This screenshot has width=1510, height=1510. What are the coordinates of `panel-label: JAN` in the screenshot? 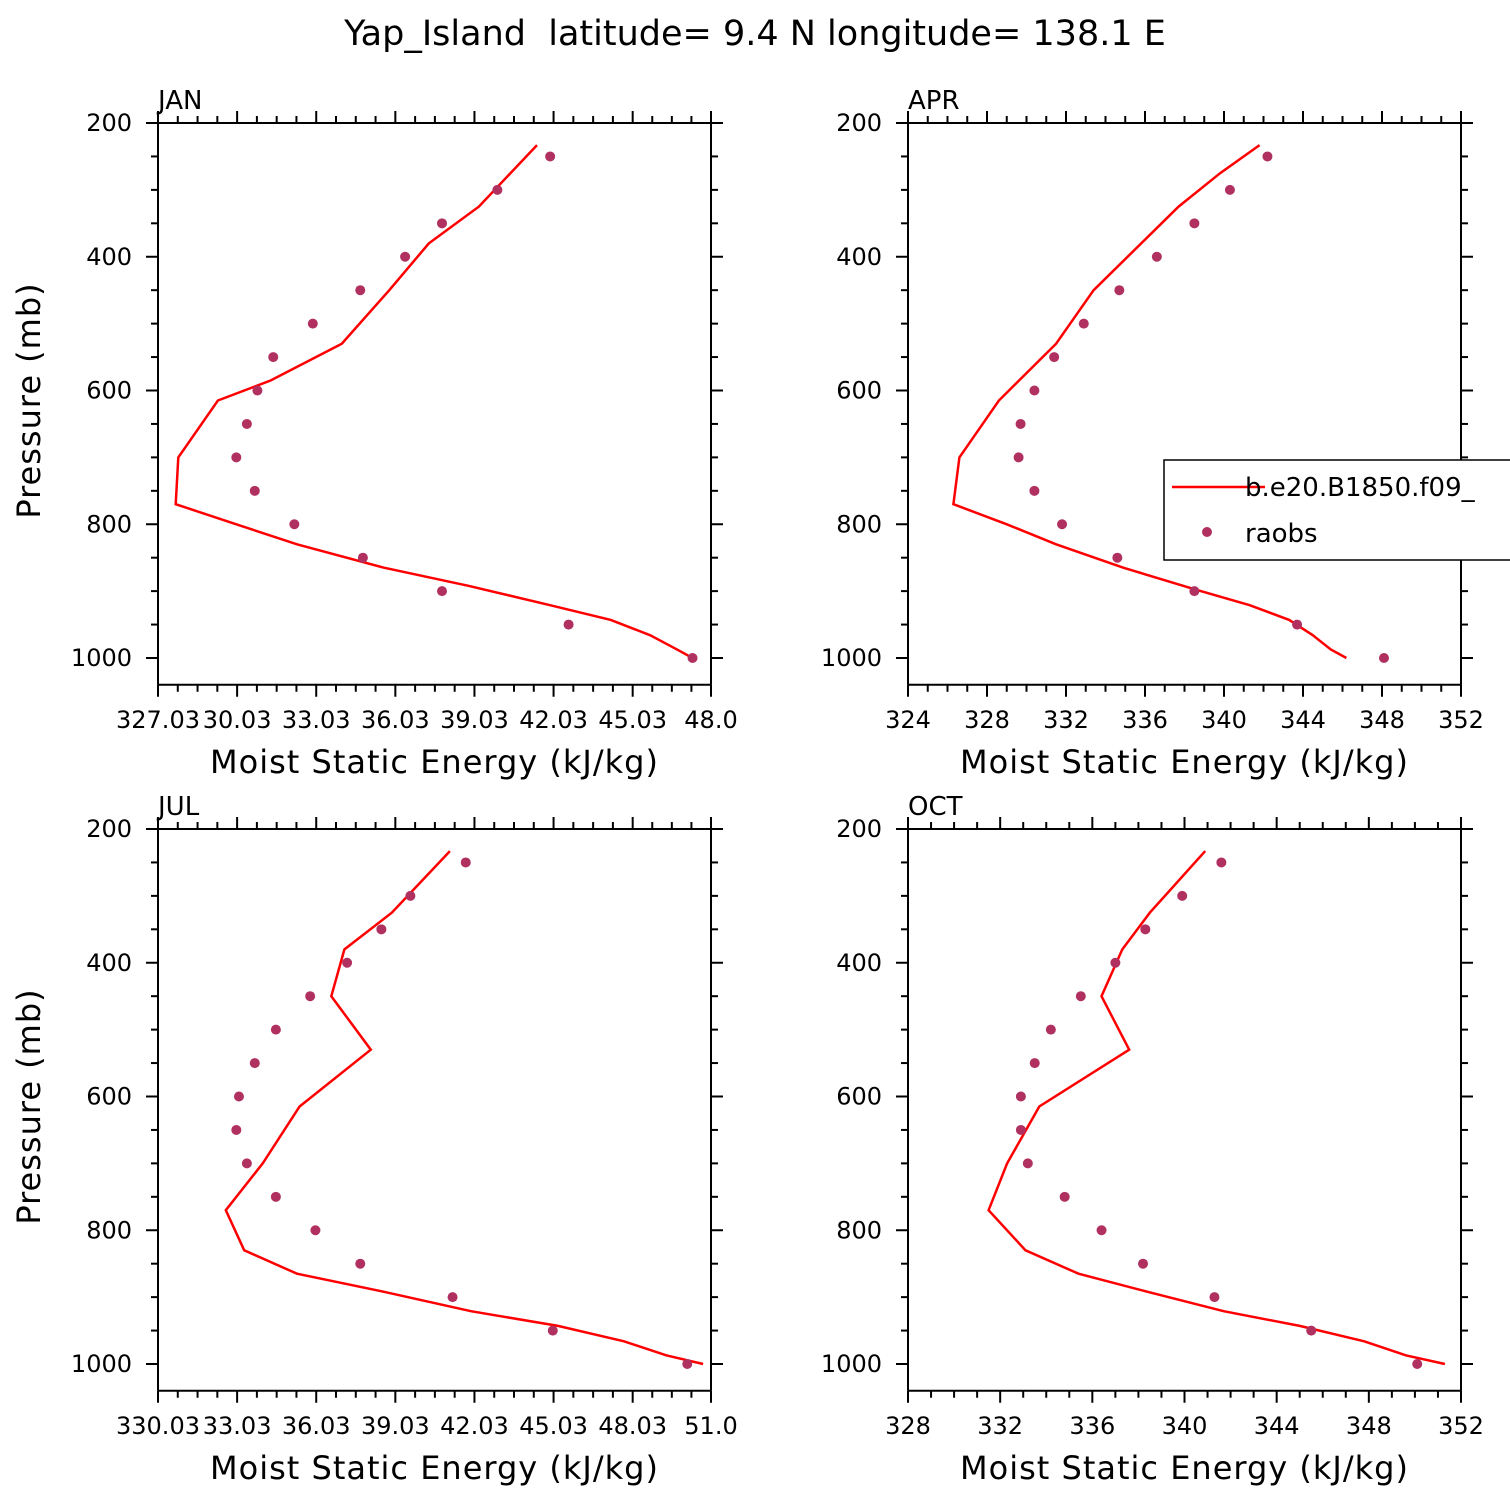 It's located at (179, 101).